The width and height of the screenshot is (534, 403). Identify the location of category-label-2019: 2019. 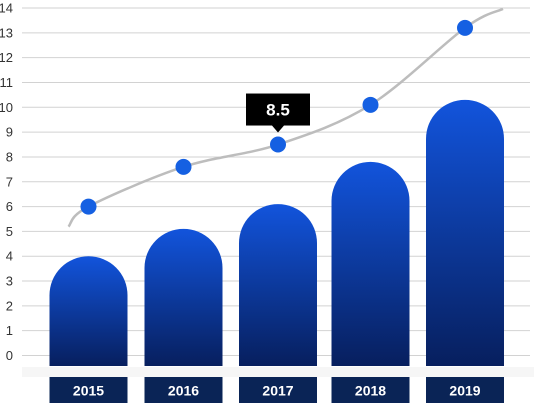
(464, 391).